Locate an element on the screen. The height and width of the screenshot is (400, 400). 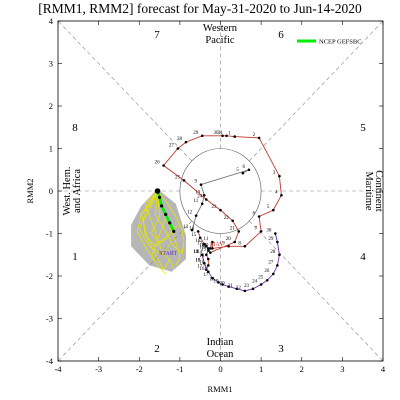
region-western-pacific-line2: Pacific is located at coordinates (219, 40).